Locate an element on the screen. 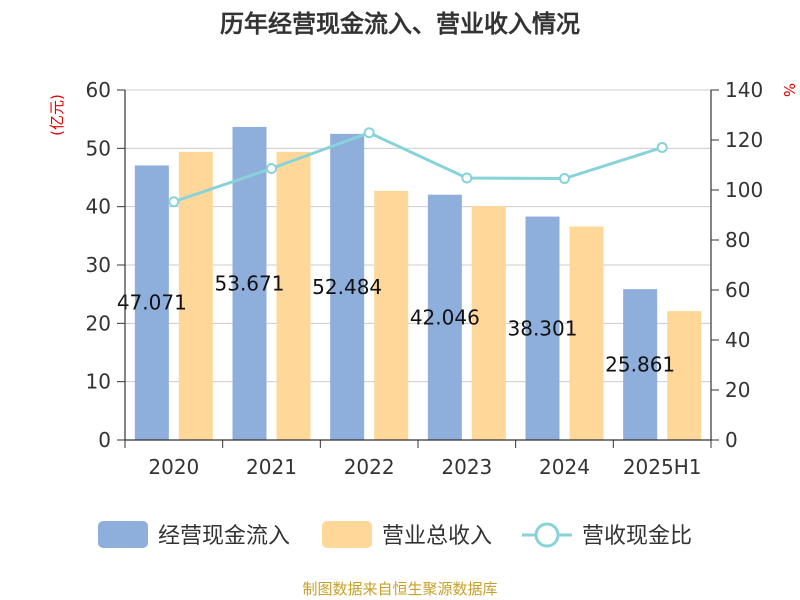 The width and height of the screenshot is (800, 600). x-tick-label: 2020 is located at coordinates (173, 467).